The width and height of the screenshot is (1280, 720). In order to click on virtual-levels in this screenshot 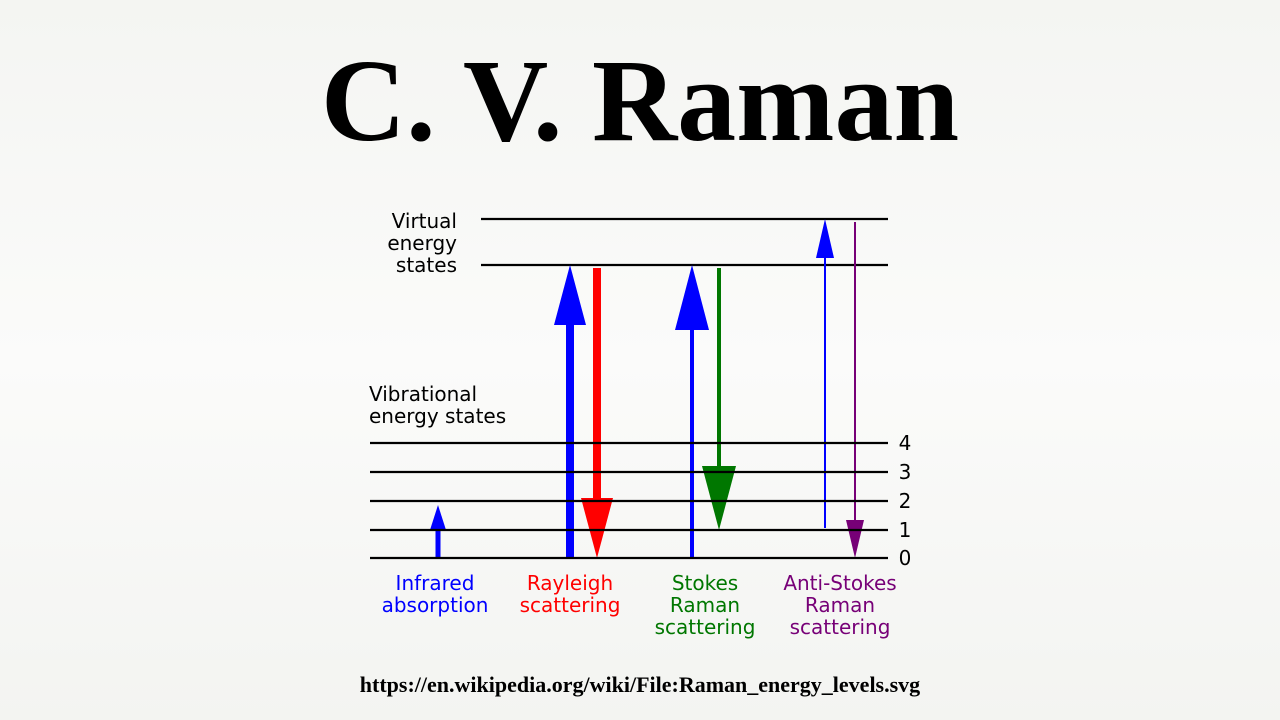, I will do `click(684, 242)`.